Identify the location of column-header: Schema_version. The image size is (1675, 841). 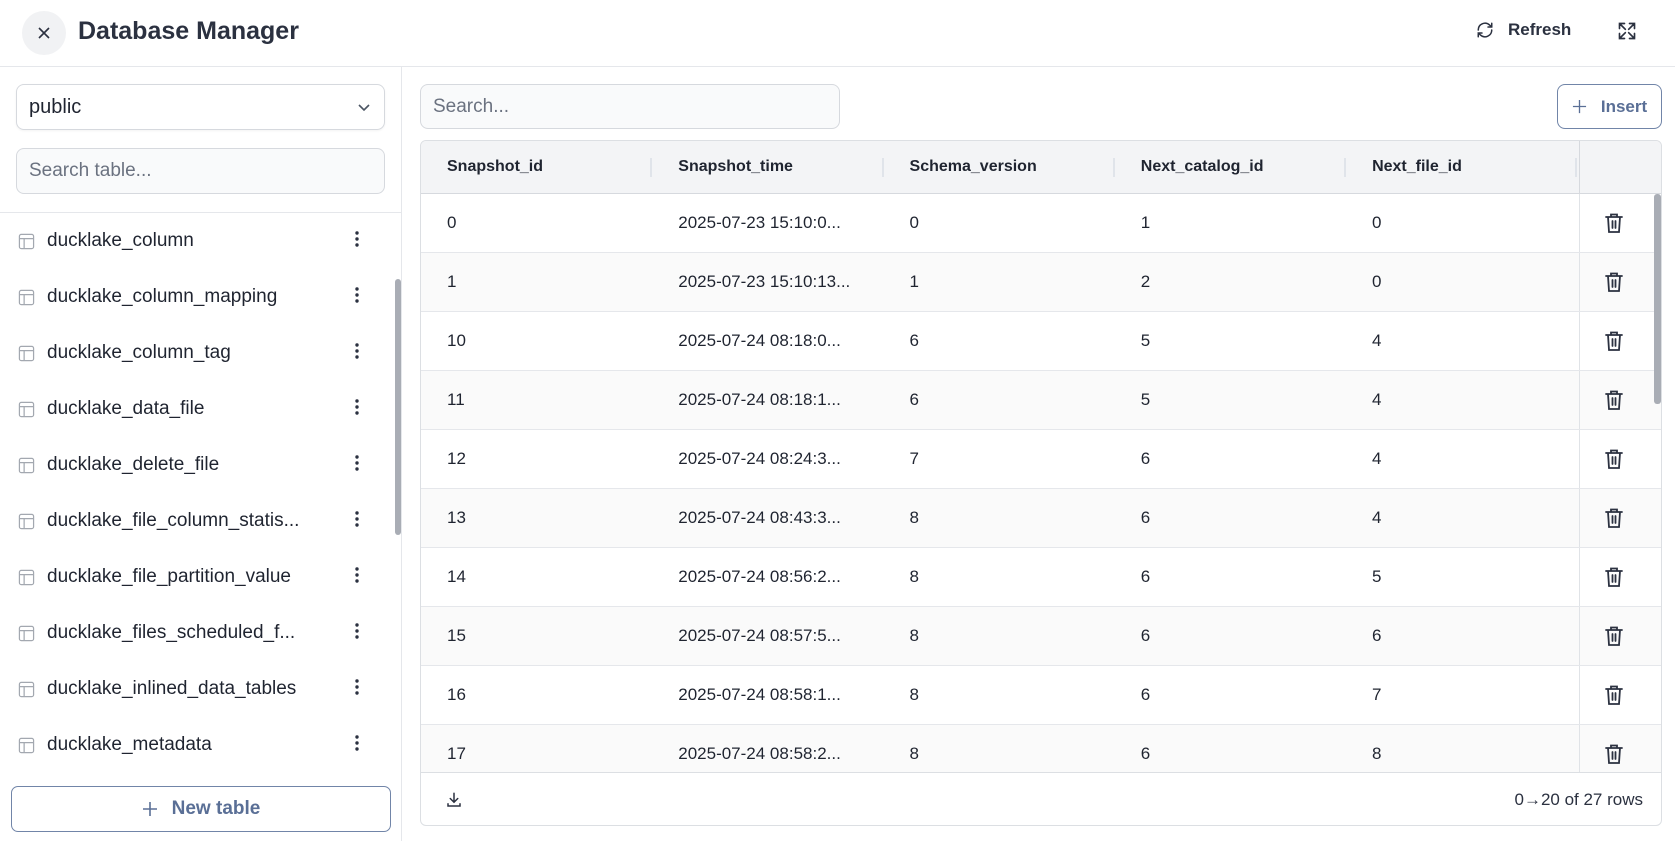
(1000, 167).